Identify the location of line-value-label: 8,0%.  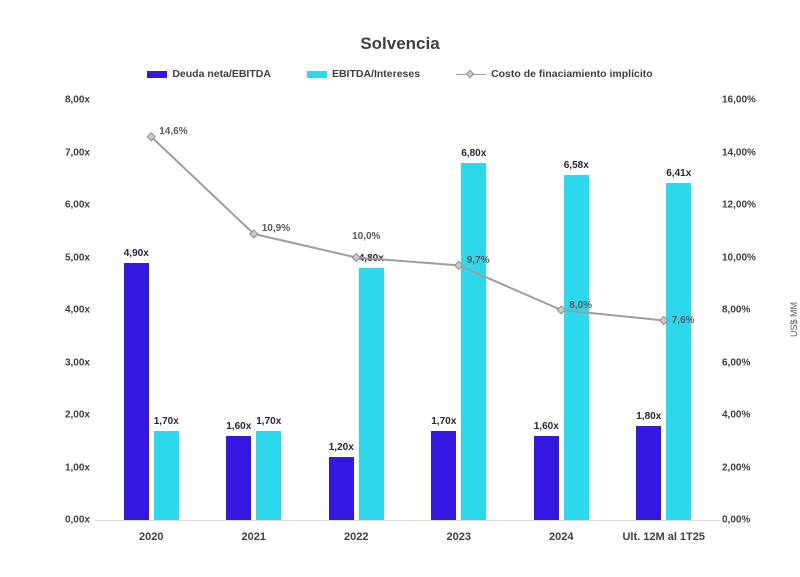
(581, 305).